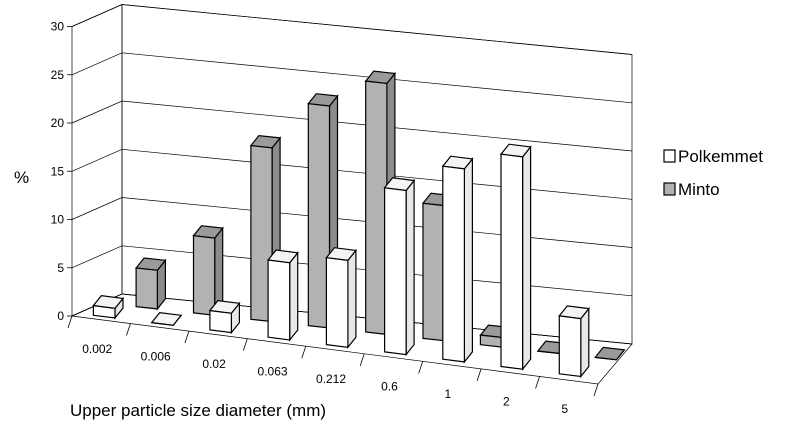 This screenshot has height=428, width=795. Describe the element at coordinates (58, 220) in the screenshot. I see `y-tick-label: 10` at that location.